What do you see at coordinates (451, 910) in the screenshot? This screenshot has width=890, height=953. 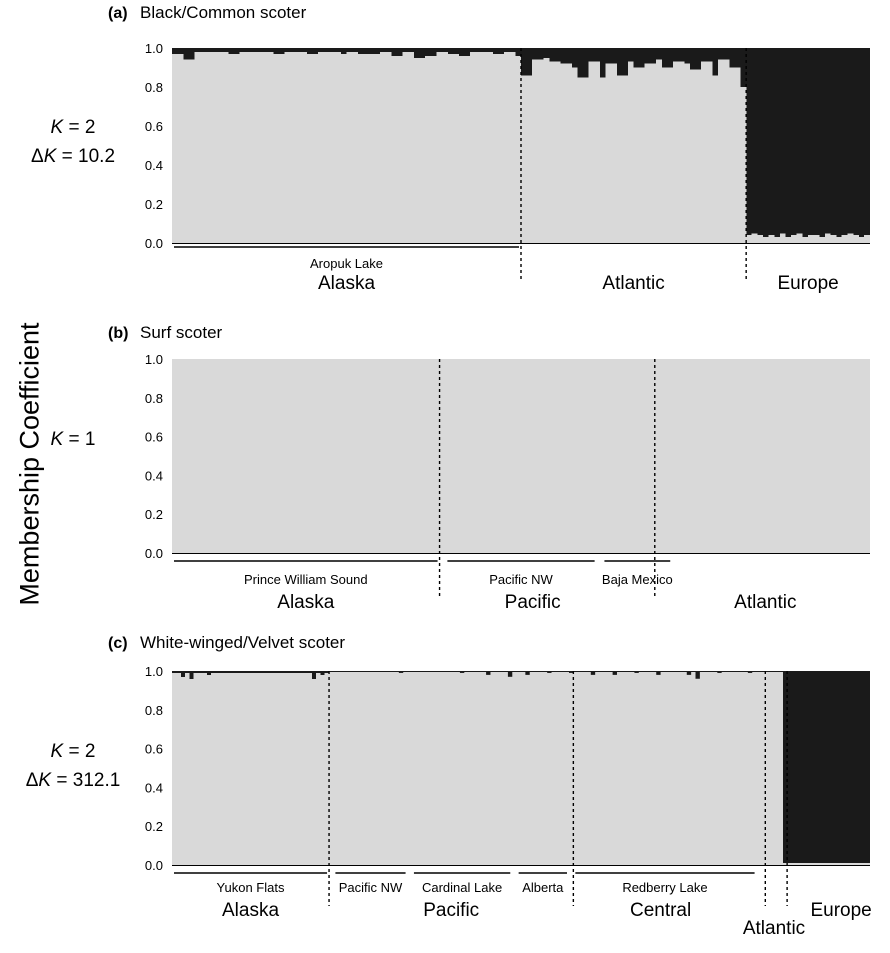 I see `region-label: Pacific` at bounding box center [451, 910].